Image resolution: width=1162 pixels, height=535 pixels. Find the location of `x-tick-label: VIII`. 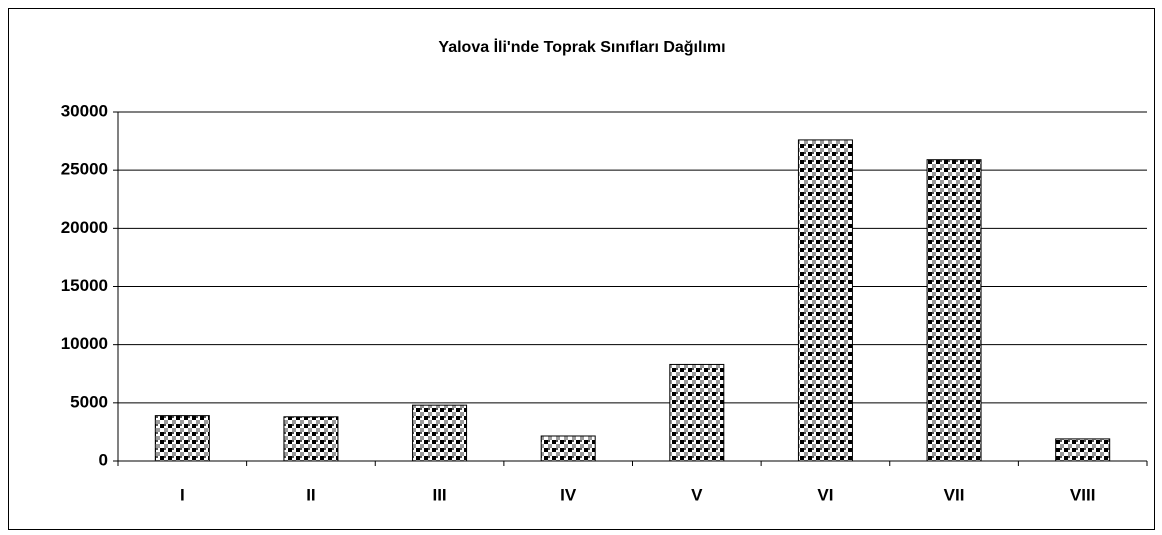

x-tick-label: VIII is located at coordinates (1083, 494).